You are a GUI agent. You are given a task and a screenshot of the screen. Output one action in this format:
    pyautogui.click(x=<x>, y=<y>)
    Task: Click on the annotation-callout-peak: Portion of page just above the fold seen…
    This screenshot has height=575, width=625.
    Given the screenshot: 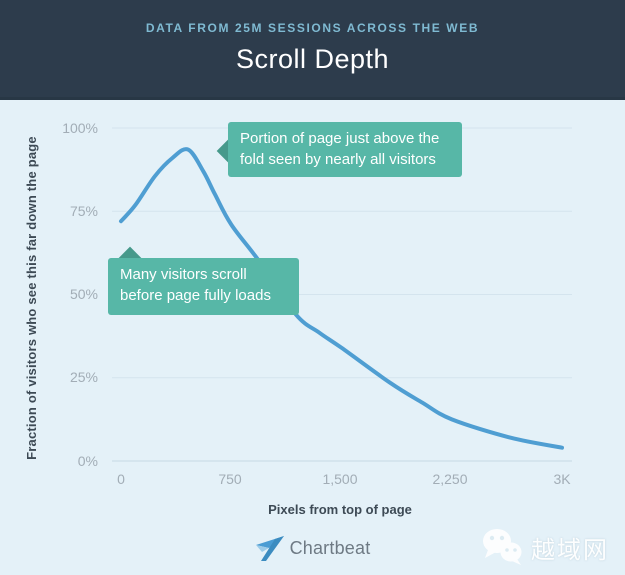 What is the action you would take?
    pyautogui.click(x=345, y=149)
    